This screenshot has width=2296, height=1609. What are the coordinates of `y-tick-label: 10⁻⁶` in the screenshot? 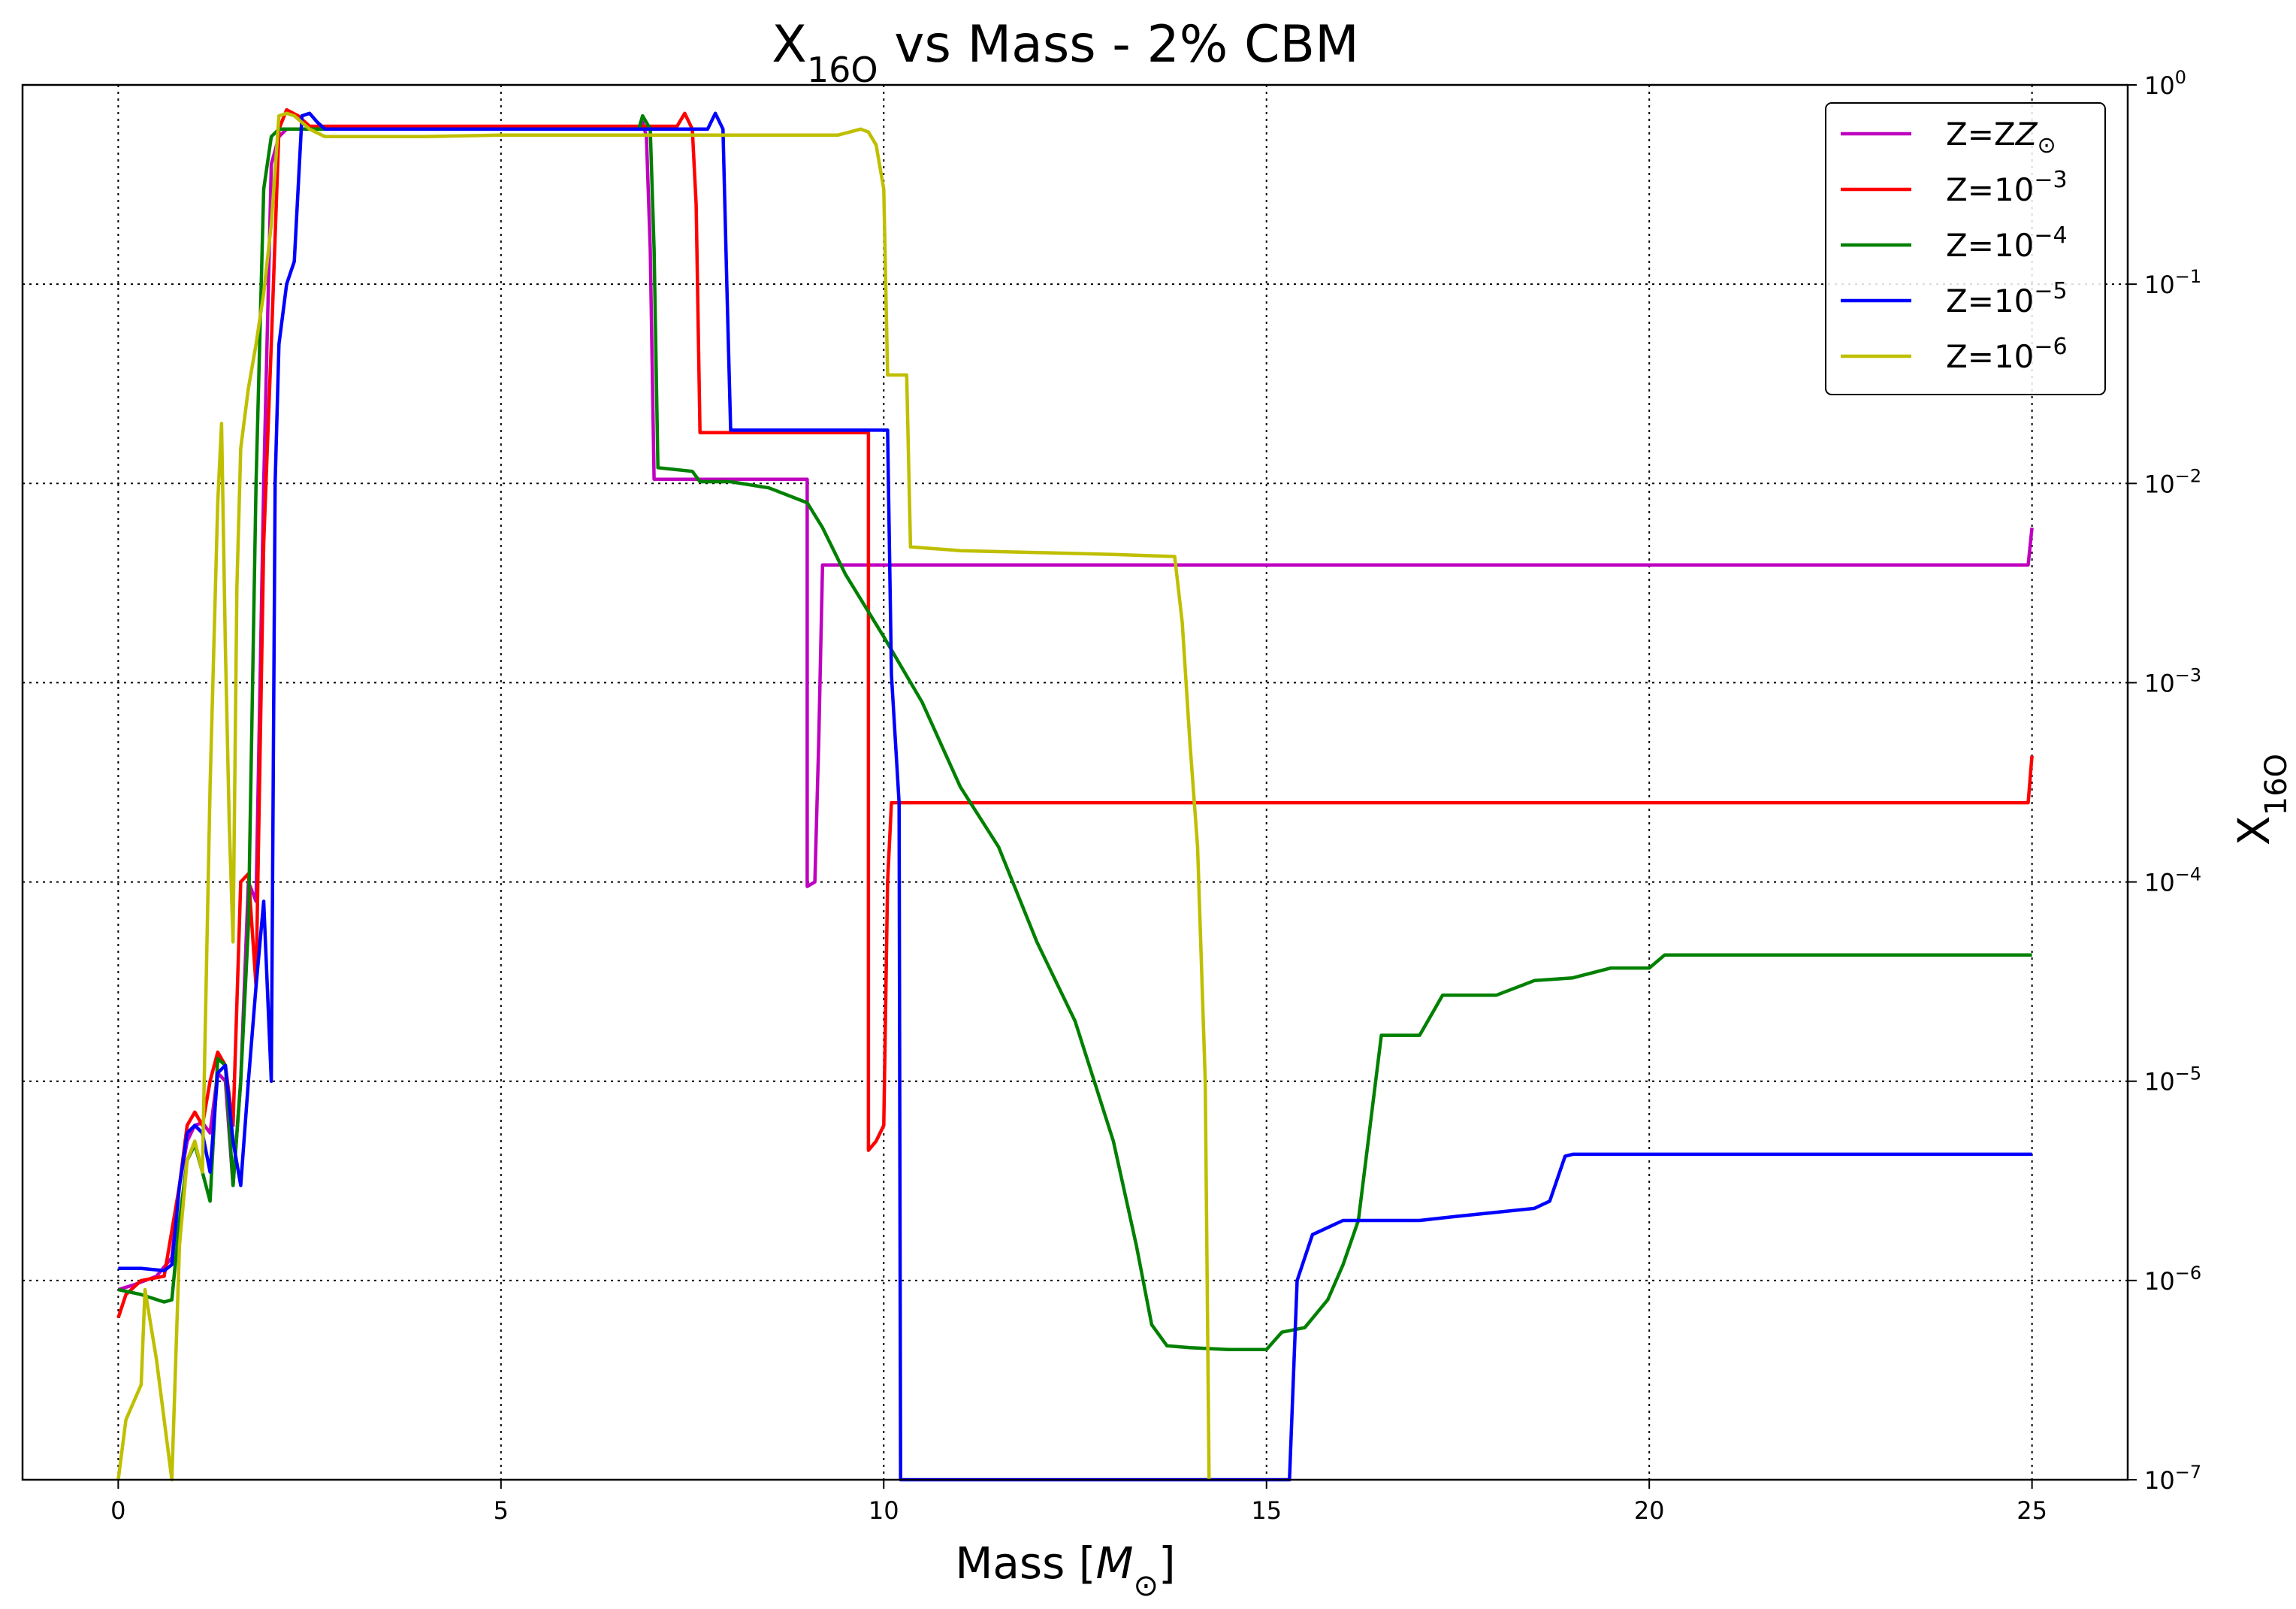 It's located at (2172, 1279).